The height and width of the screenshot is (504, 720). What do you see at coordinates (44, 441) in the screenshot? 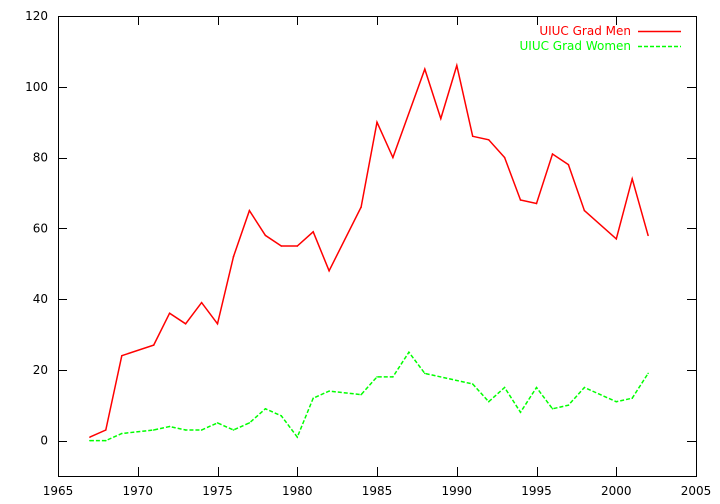
I see `y-tick-label: 0` at bounding box center [44, 441].